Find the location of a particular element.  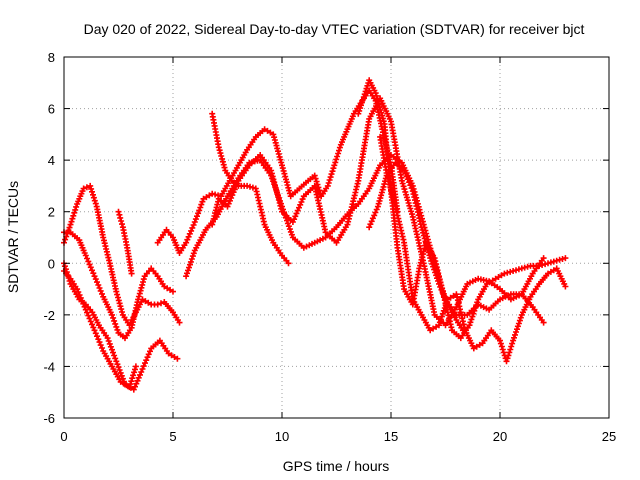

x-tick-label: 5 is located at coordinates (172, 436).